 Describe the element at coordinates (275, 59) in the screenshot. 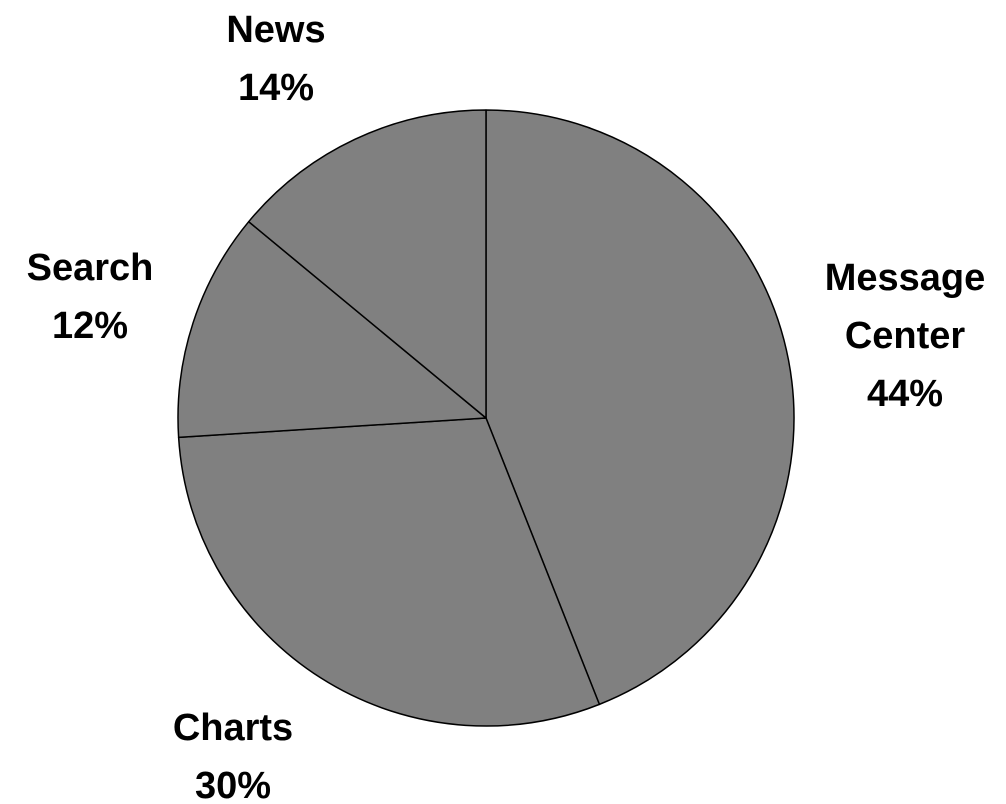

I see `slice-label-news: News 14%` at that location.